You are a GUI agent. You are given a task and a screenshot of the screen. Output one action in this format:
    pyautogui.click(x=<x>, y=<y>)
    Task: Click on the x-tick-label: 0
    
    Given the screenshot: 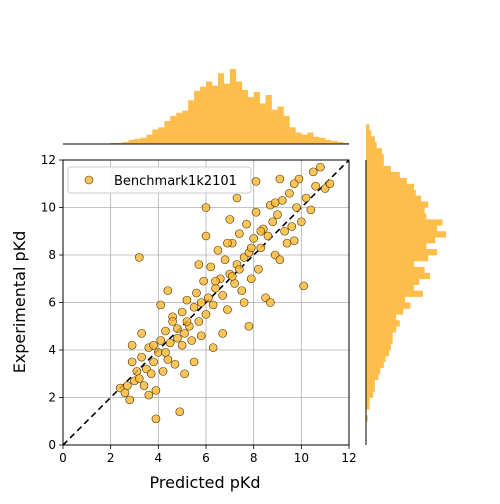 What is the action you would take?
    pyautogui.click(x=63, y=458)
    